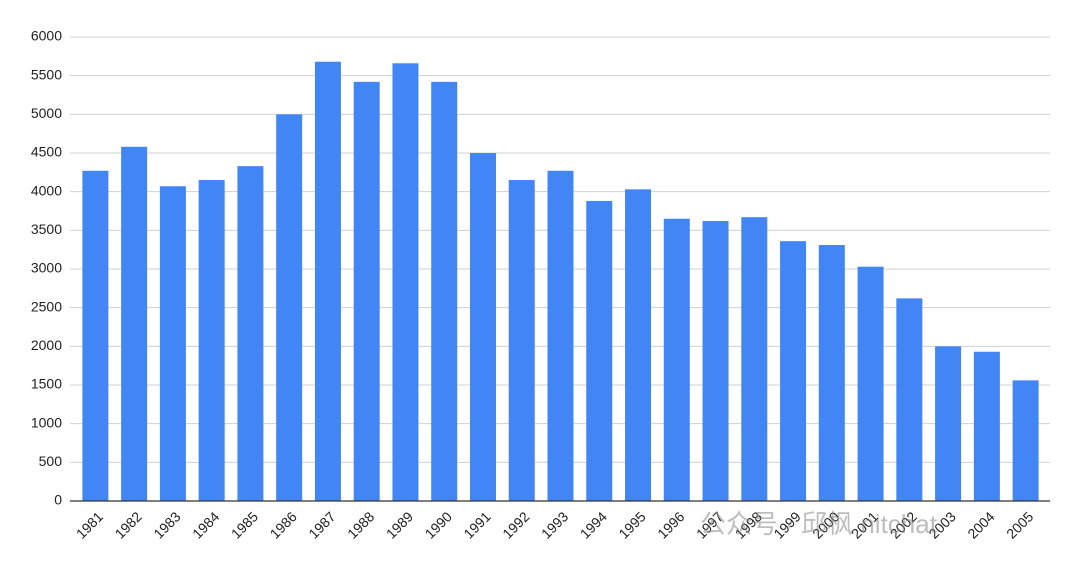 Image resolution: width=1080 pixels, height=568 pixels. Describe the element at coordinates (515, 524) in the screenshot. I see `x-tick-label: 1992` at that location.